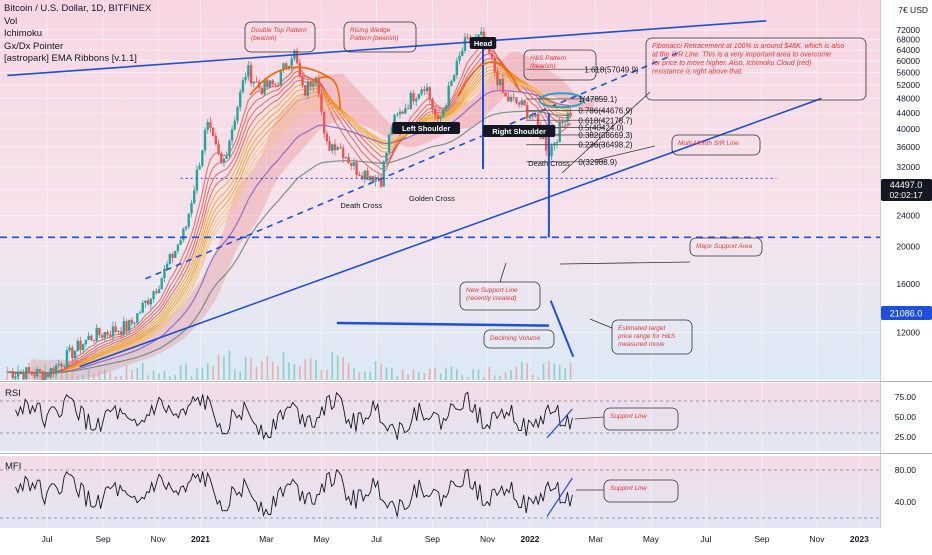  Describe the element at coordinates (34, 46) in the screenshot. I see `indicator-gxdx-pointer: Gx/Dx Pointer` at that location.